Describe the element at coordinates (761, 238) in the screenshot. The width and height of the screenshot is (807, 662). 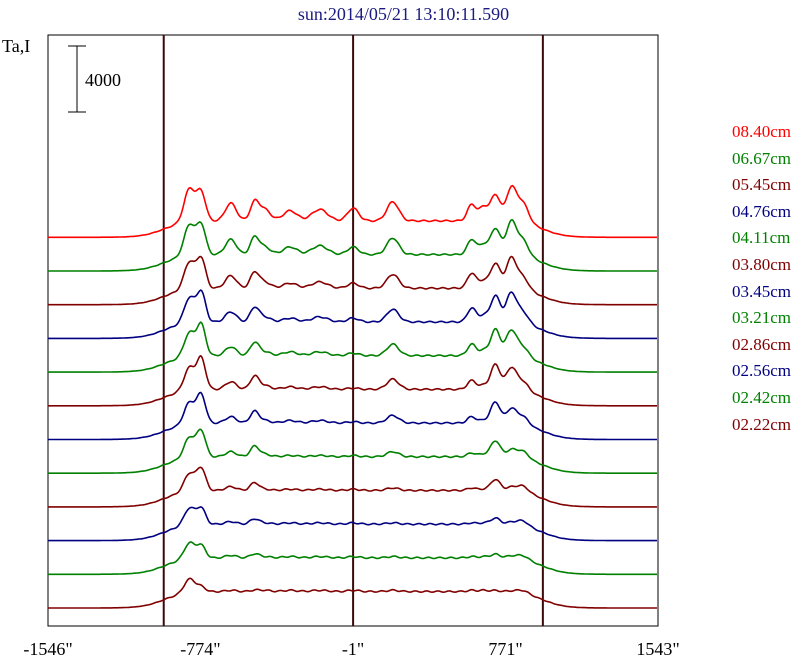
I see `legend-item: 04.11cm` at that location.